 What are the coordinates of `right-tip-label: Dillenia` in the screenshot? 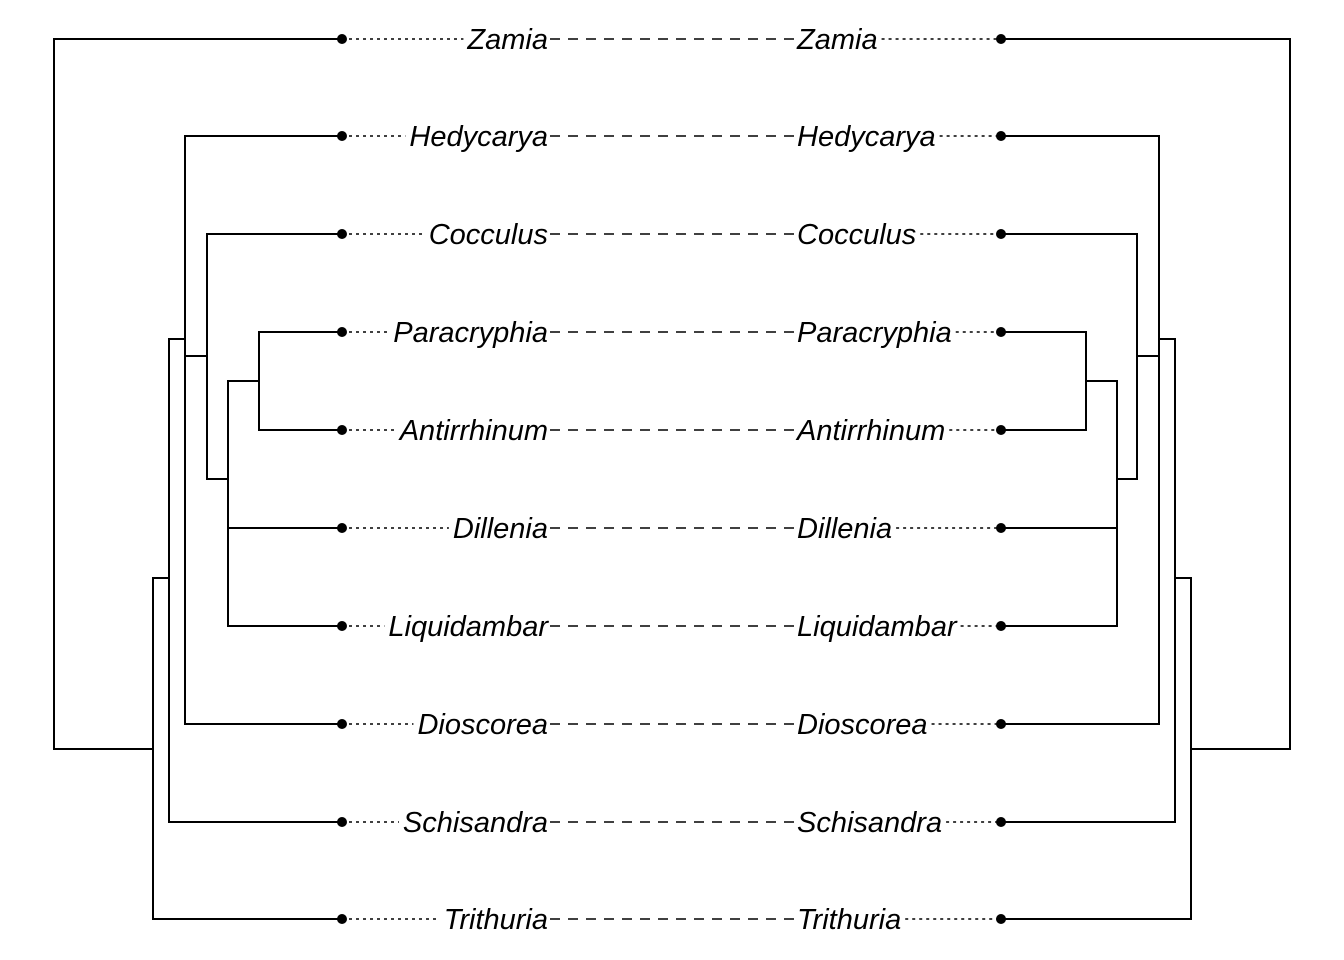 It's located at (844, 529).